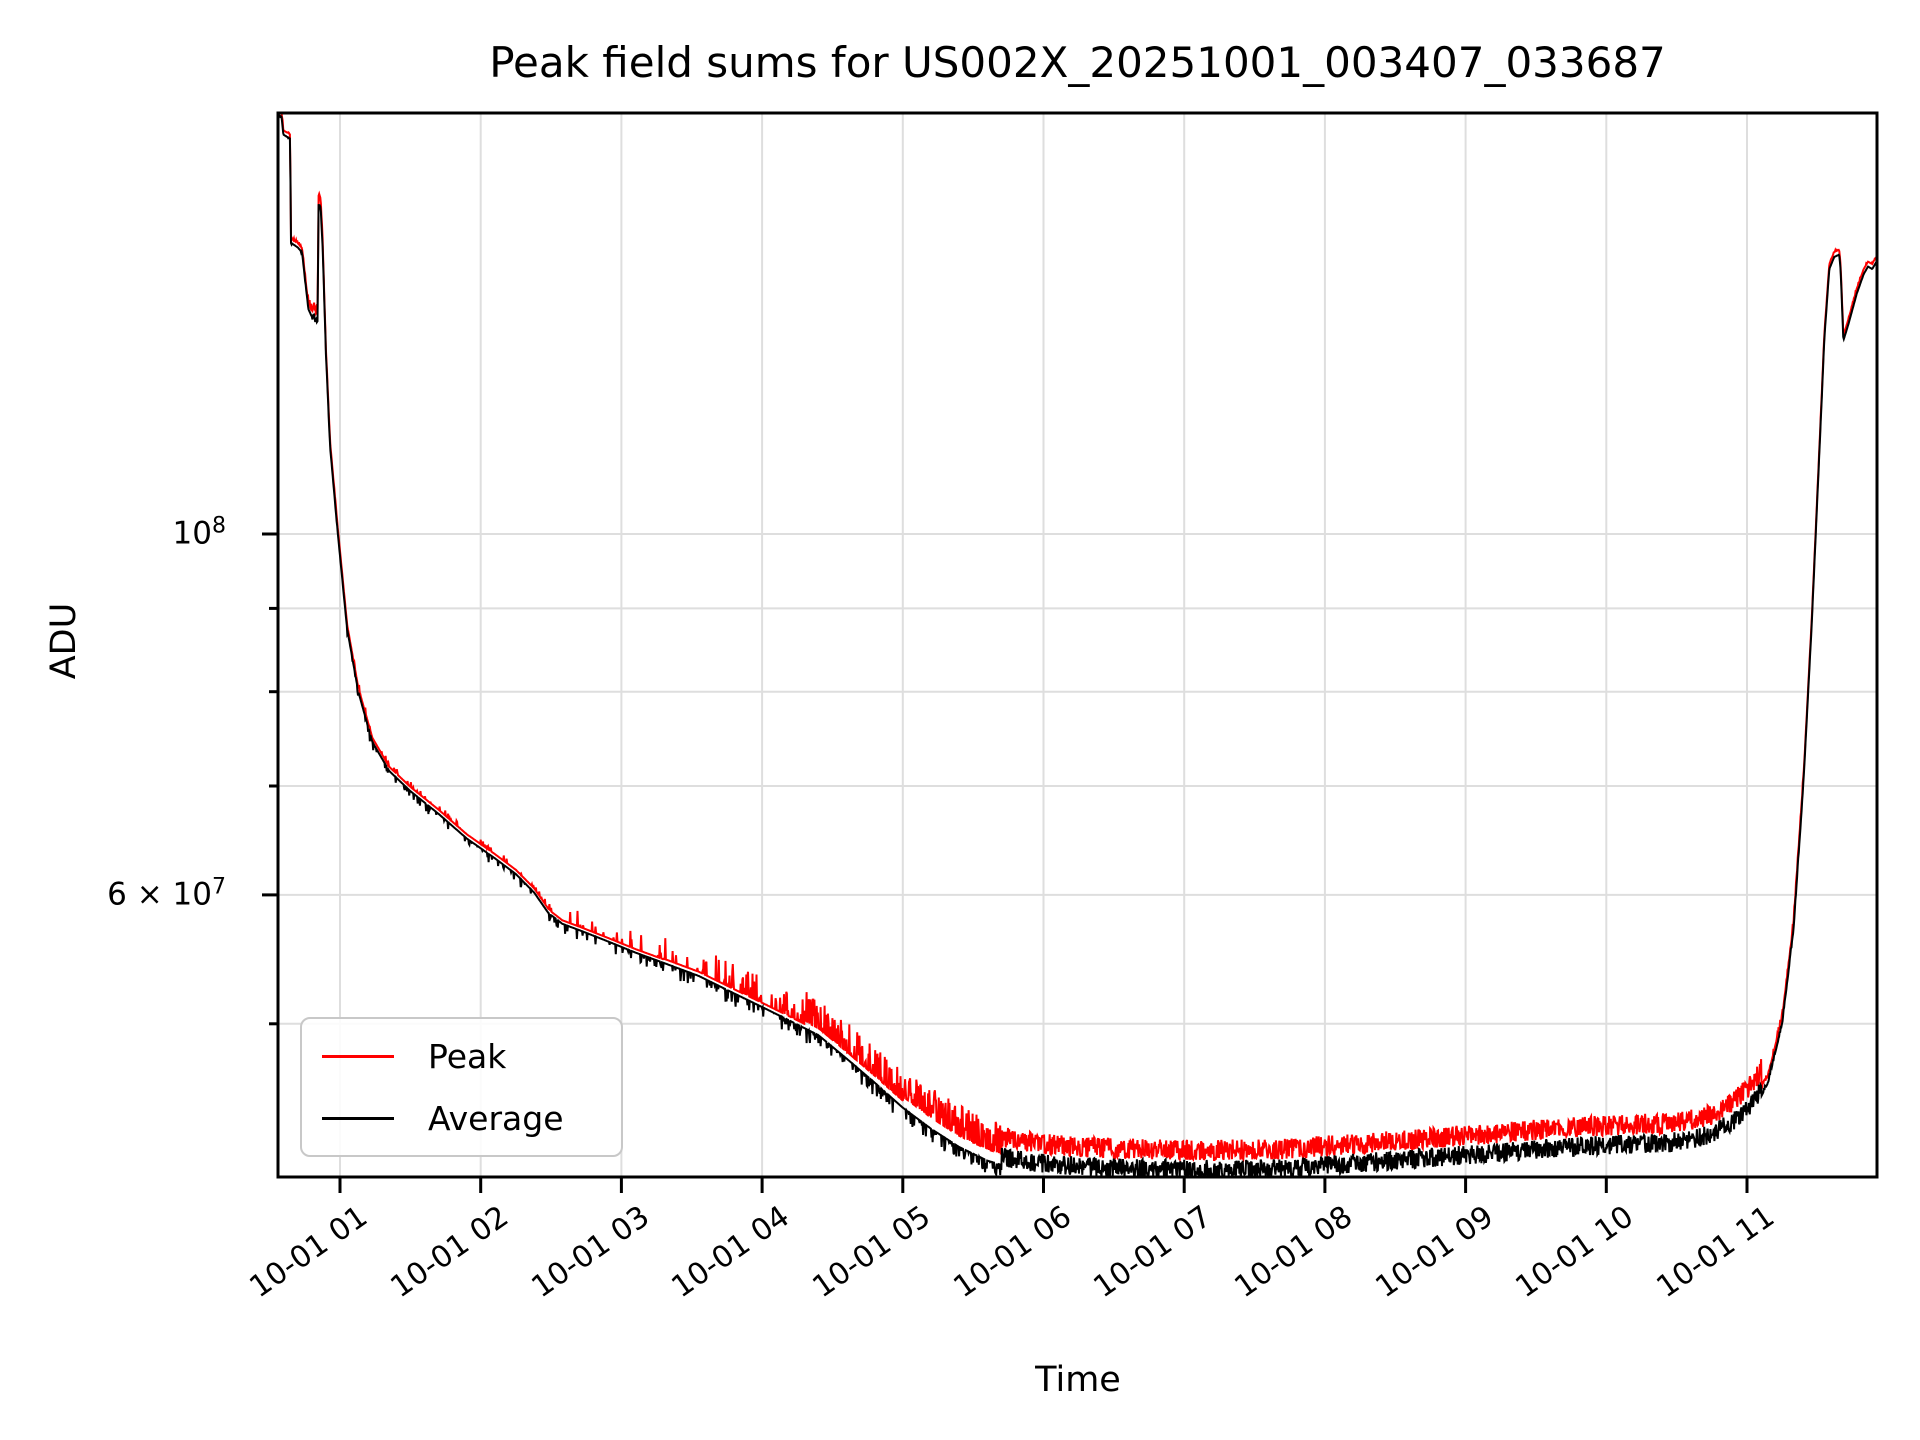 The height and width of the screenshot is (1440, 1920). I want to click on legend-label-peak: Peak, so click(467, 1056).